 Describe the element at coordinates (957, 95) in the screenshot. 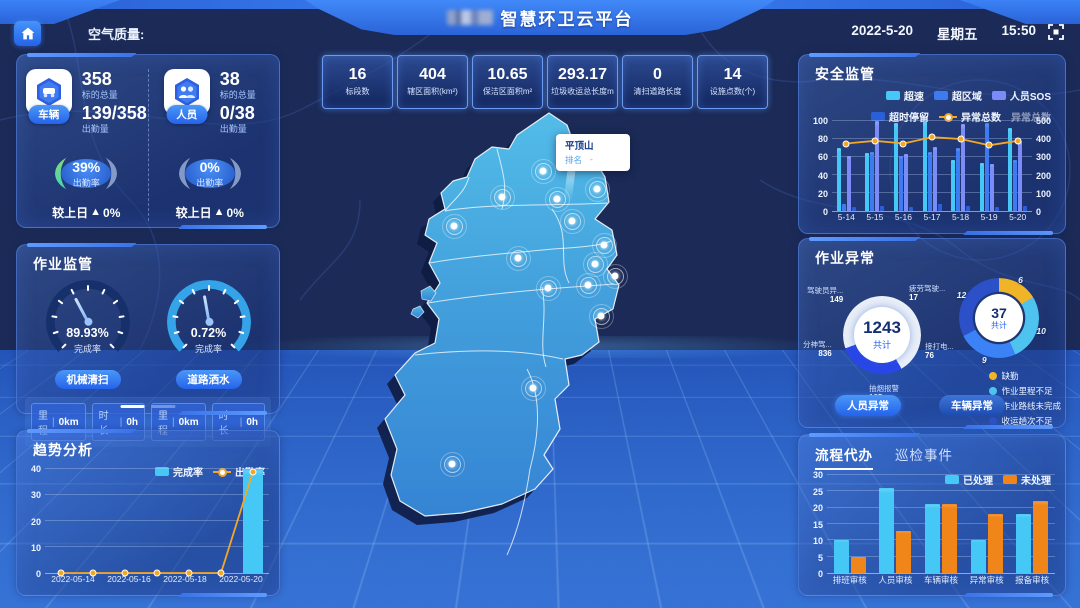

I see `legend-item: 超区域` at that location.